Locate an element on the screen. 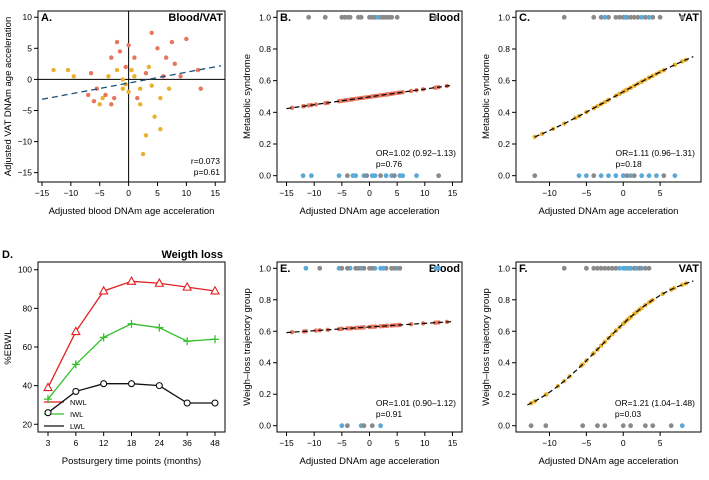 The height and width of the screenshot is (480, 709). y-tick-label: 0.0 is located at coordinates (265, 426).